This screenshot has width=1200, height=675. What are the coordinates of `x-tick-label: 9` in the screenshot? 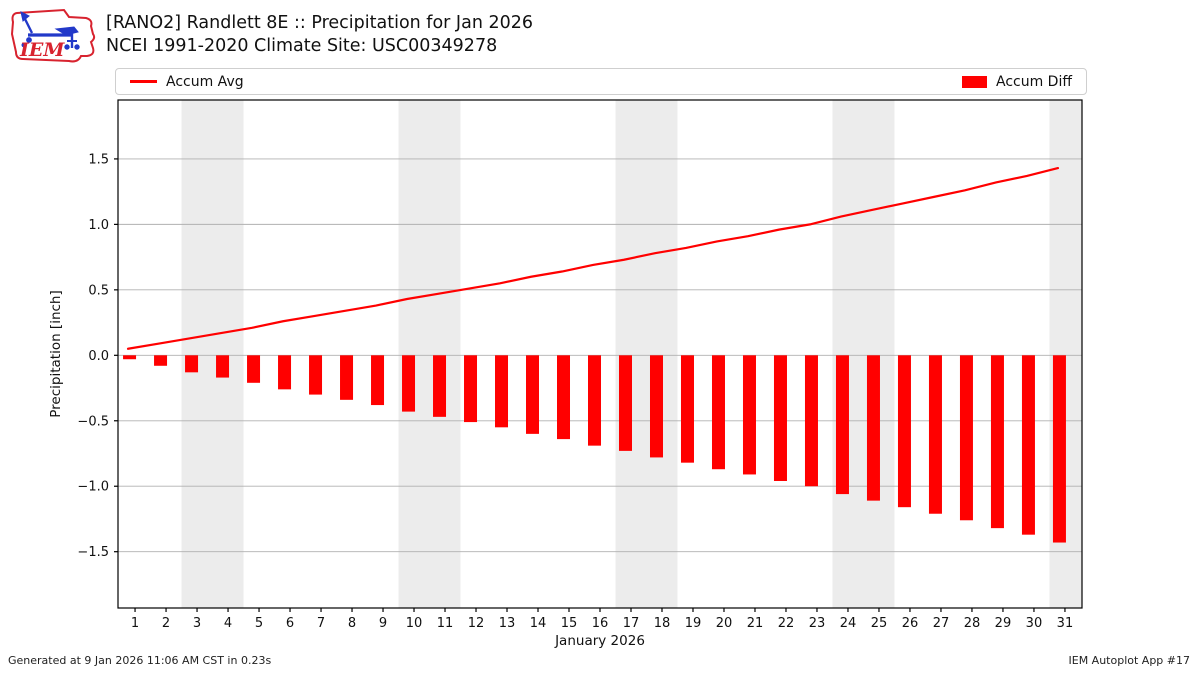 It's located at (383, 623).